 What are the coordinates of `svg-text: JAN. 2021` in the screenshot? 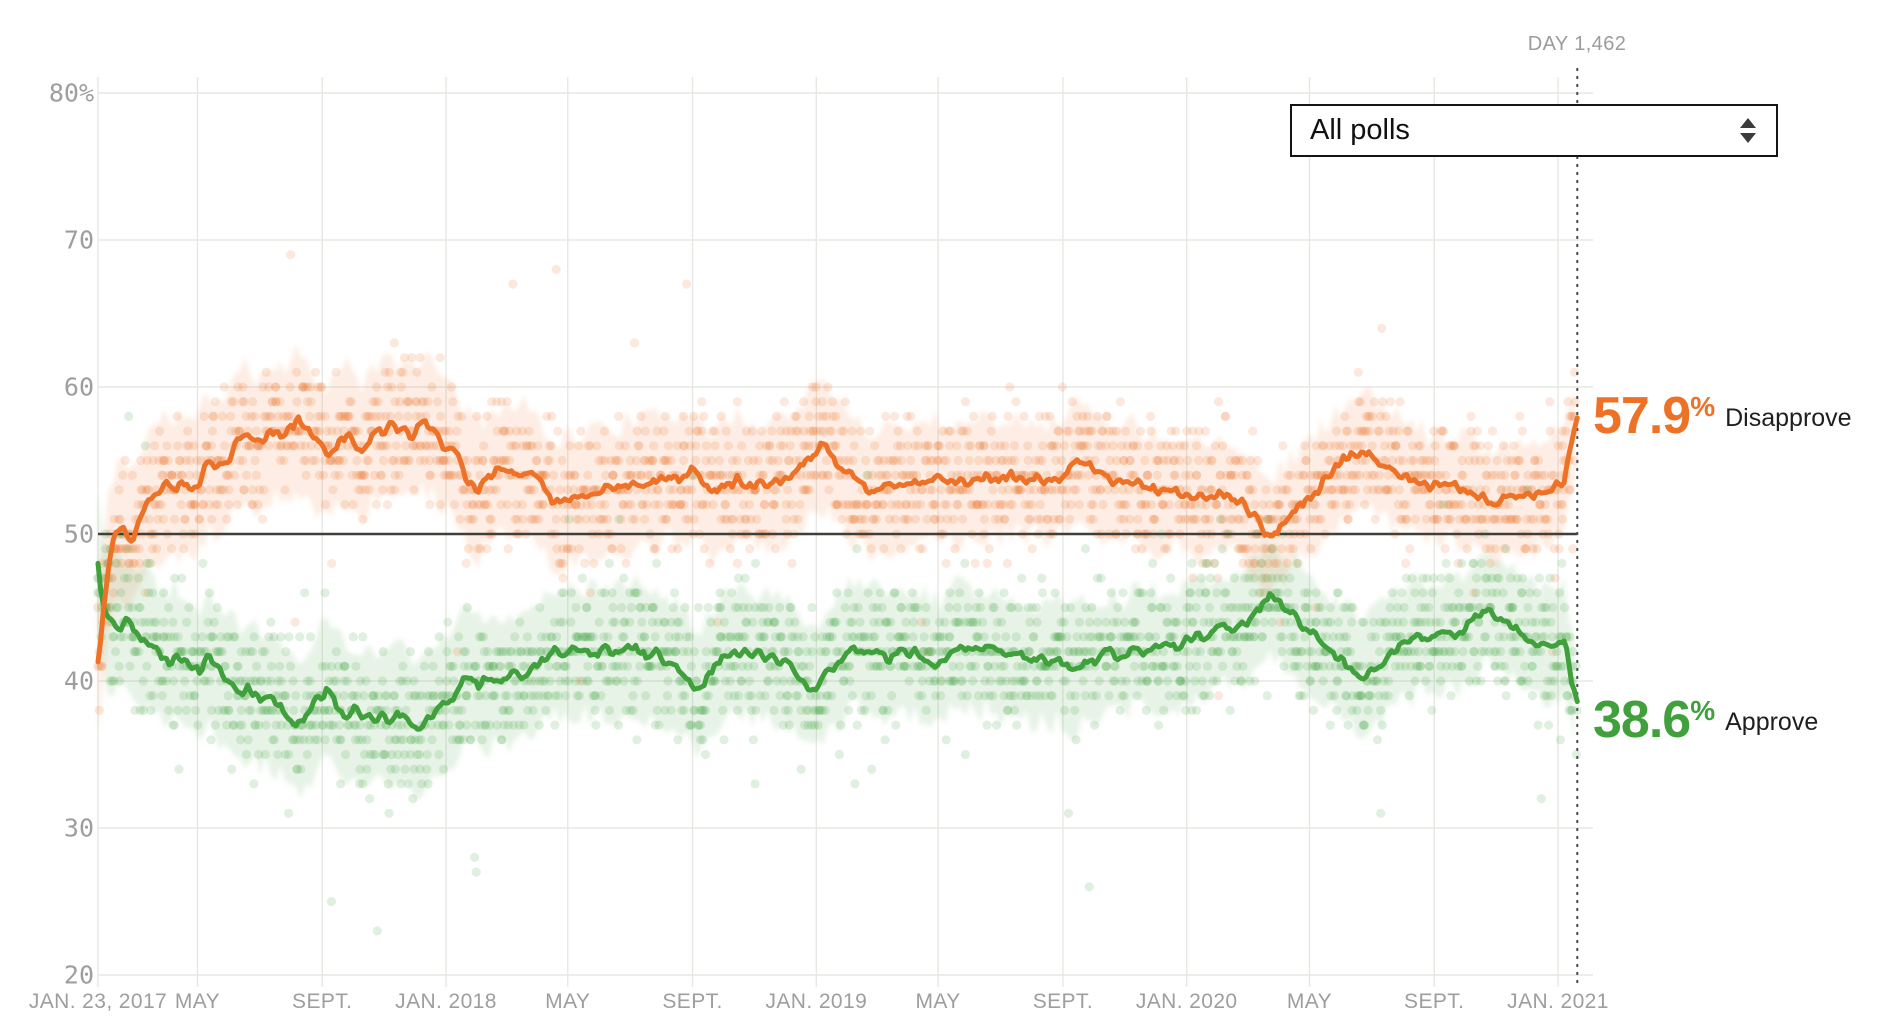 It's located at (1558, 1001).